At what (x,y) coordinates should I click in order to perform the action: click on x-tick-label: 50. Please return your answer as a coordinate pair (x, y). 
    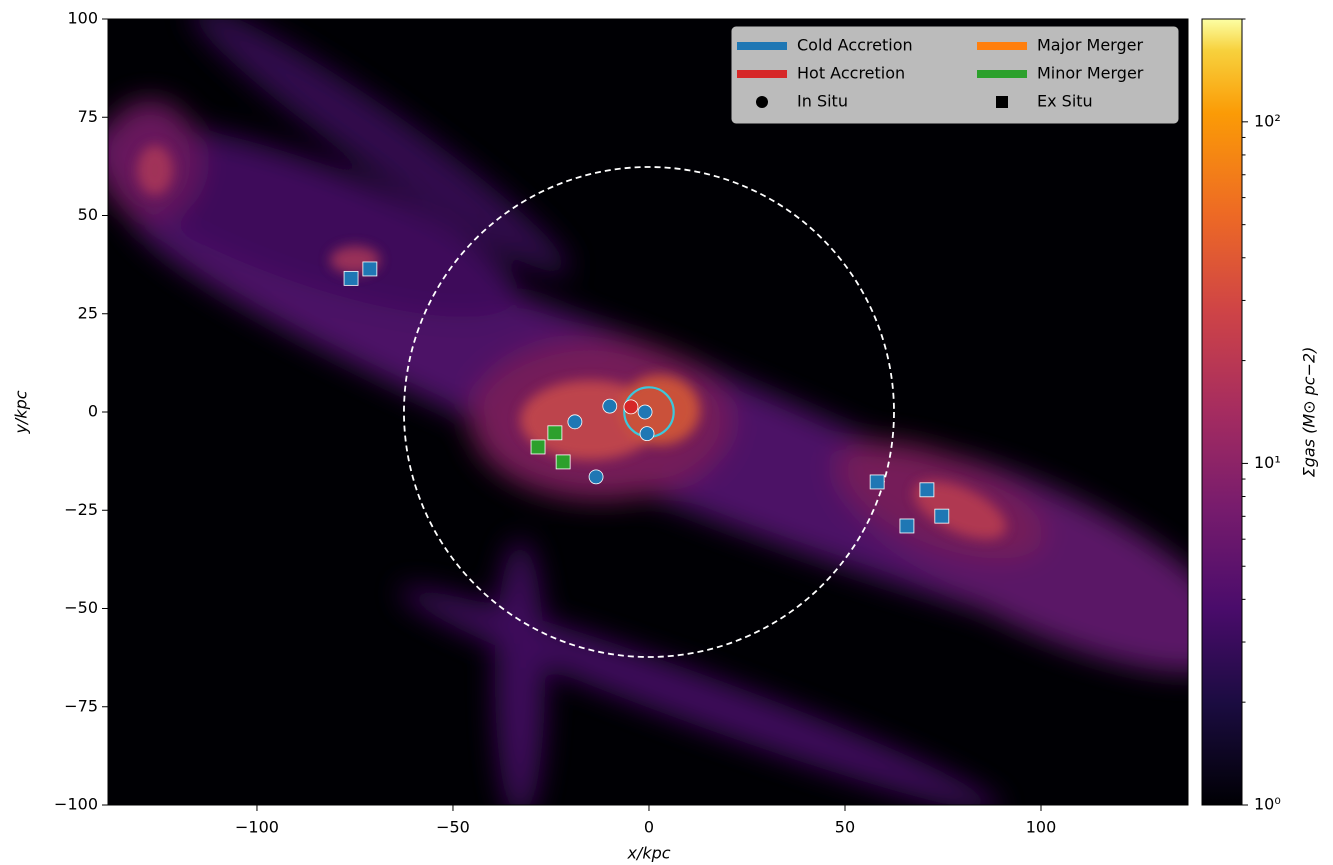
    Looking at the image, I should click on (845, 827).